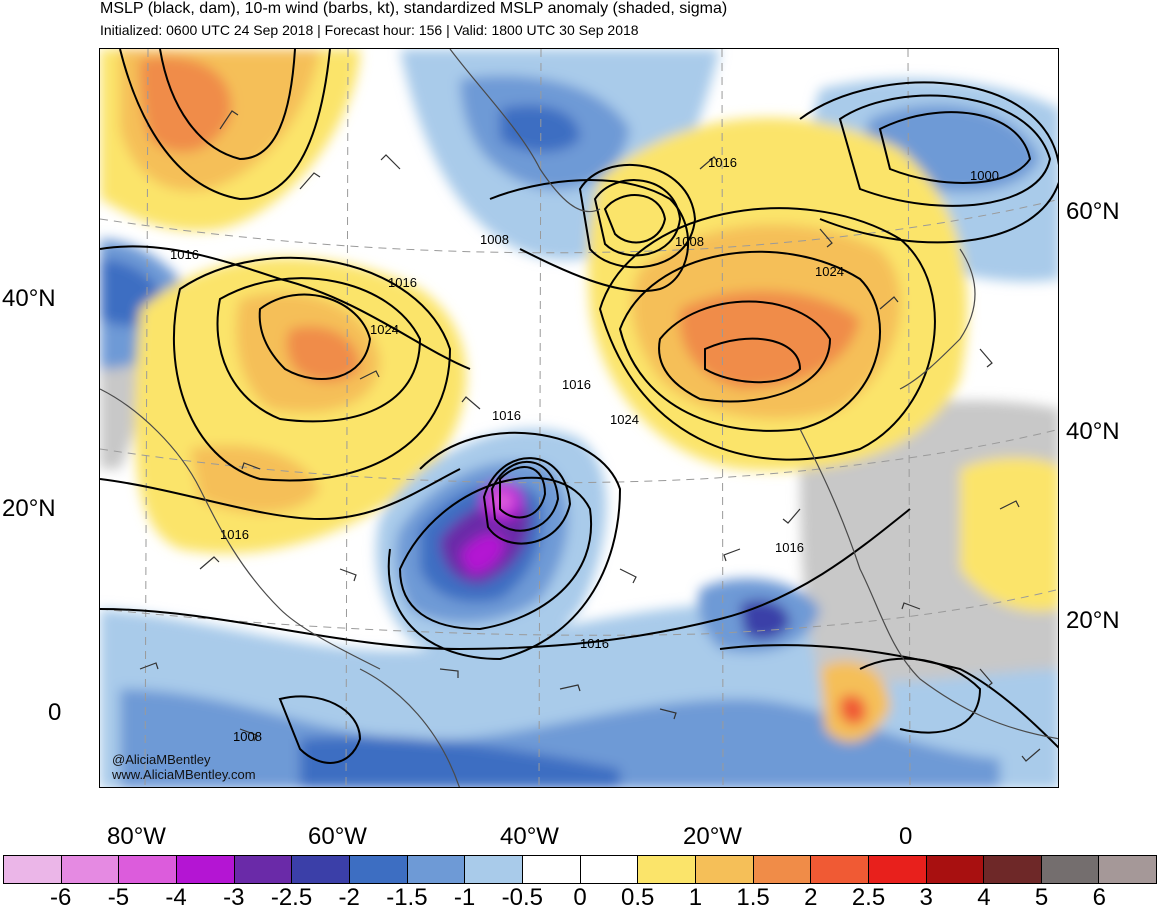 The height and width of the screenshot is (912, 1160). Describe the element at coordinates (984, 897) in the screenshot. I see `colorbar-tick-label: 4` at that location.